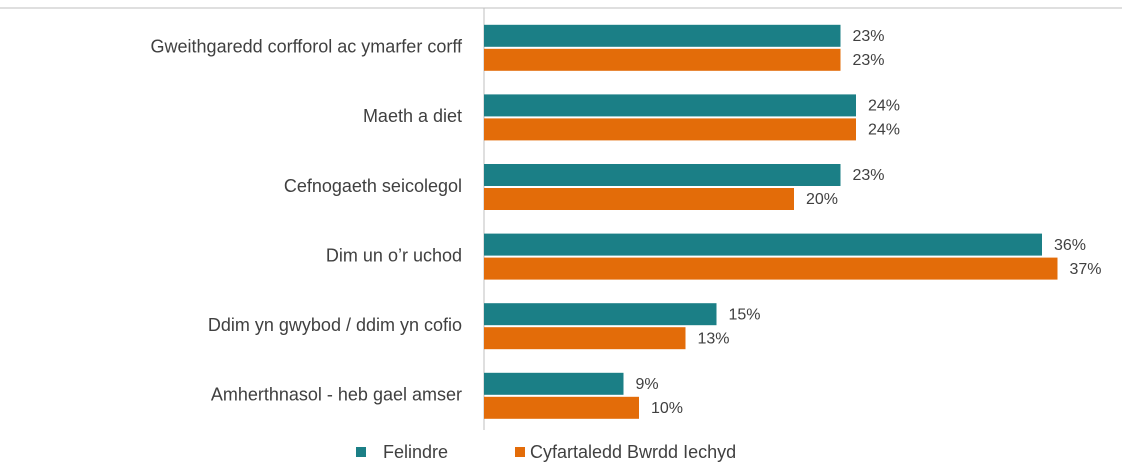  What do you see at coordinates (336, 395) in the screenshot?
I see `category-label: Amherthnasol - heb gael amser` at bounding box center [336, 395].